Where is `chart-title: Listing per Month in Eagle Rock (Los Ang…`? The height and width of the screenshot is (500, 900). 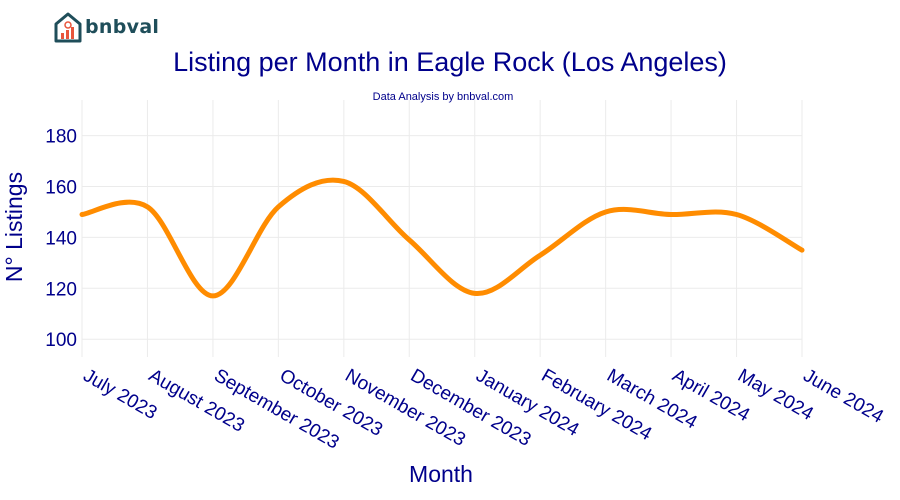
chart-title: Listing per Month in Eagle Rock (Los Ang… is located at coordinates (450, 62).